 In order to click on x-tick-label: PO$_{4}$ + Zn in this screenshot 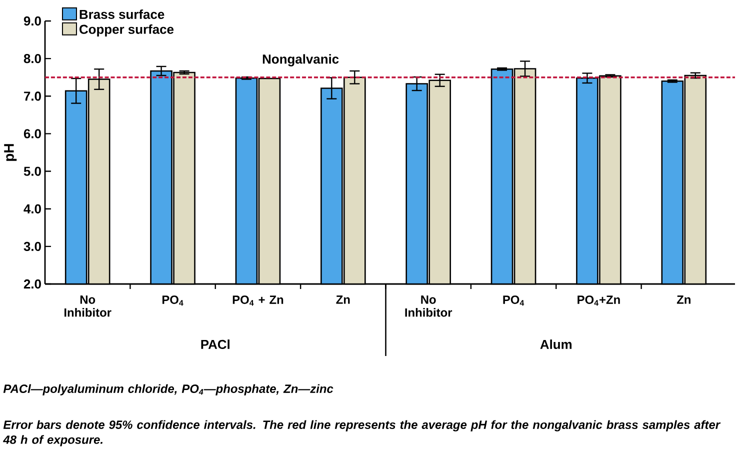, I will do `click(258, 300)`.